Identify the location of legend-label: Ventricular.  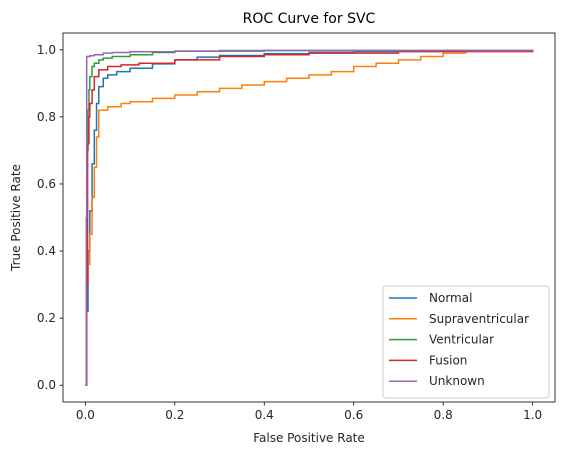
(461, 340).